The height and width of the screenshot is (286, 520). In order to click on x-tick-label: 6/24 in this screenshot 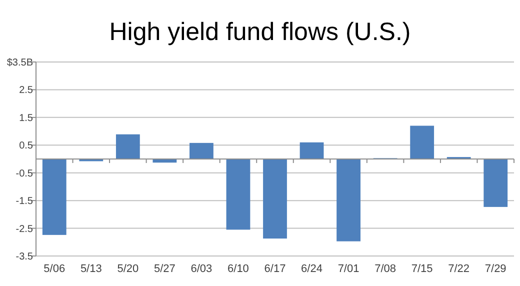, I will do `click(311, 269)`.